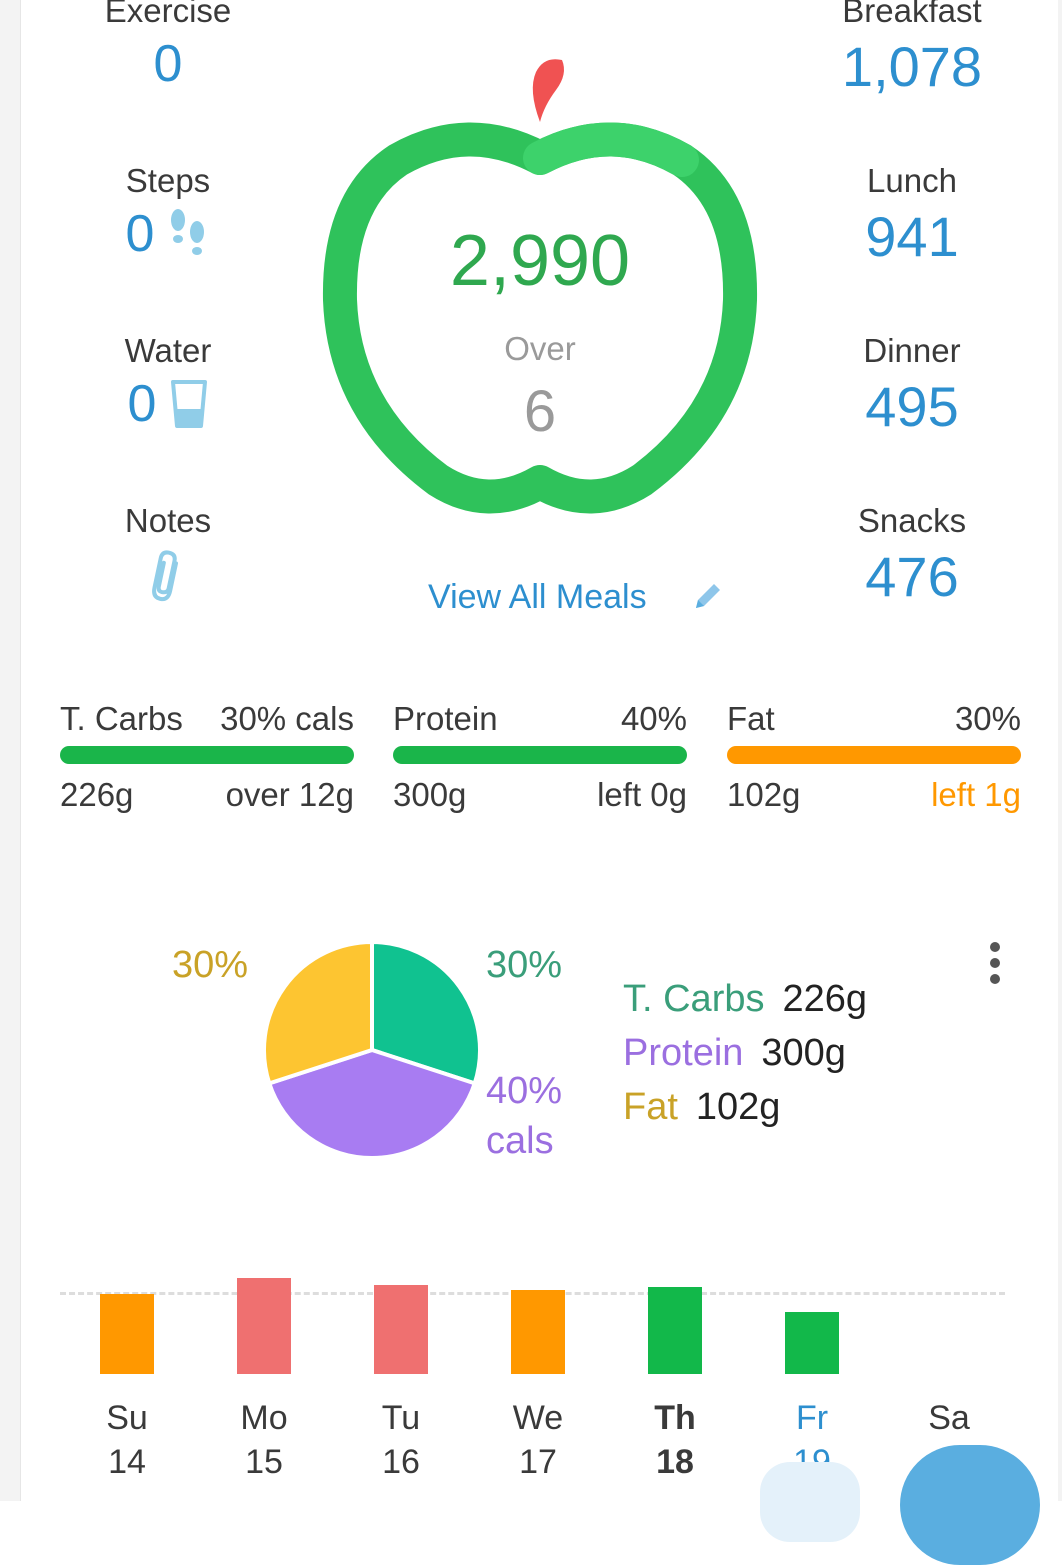 The image size is (1062, 1565). I want to click on carbs-progress-bar, so click(207, 755).